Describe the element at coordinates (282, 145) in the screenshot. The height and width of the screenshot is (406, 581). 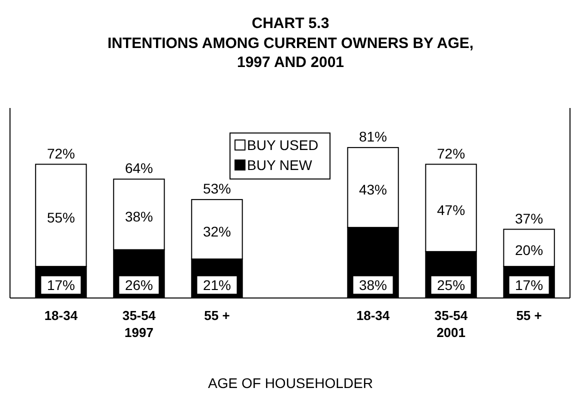
I see `legend-label: BUY USED` at that location.